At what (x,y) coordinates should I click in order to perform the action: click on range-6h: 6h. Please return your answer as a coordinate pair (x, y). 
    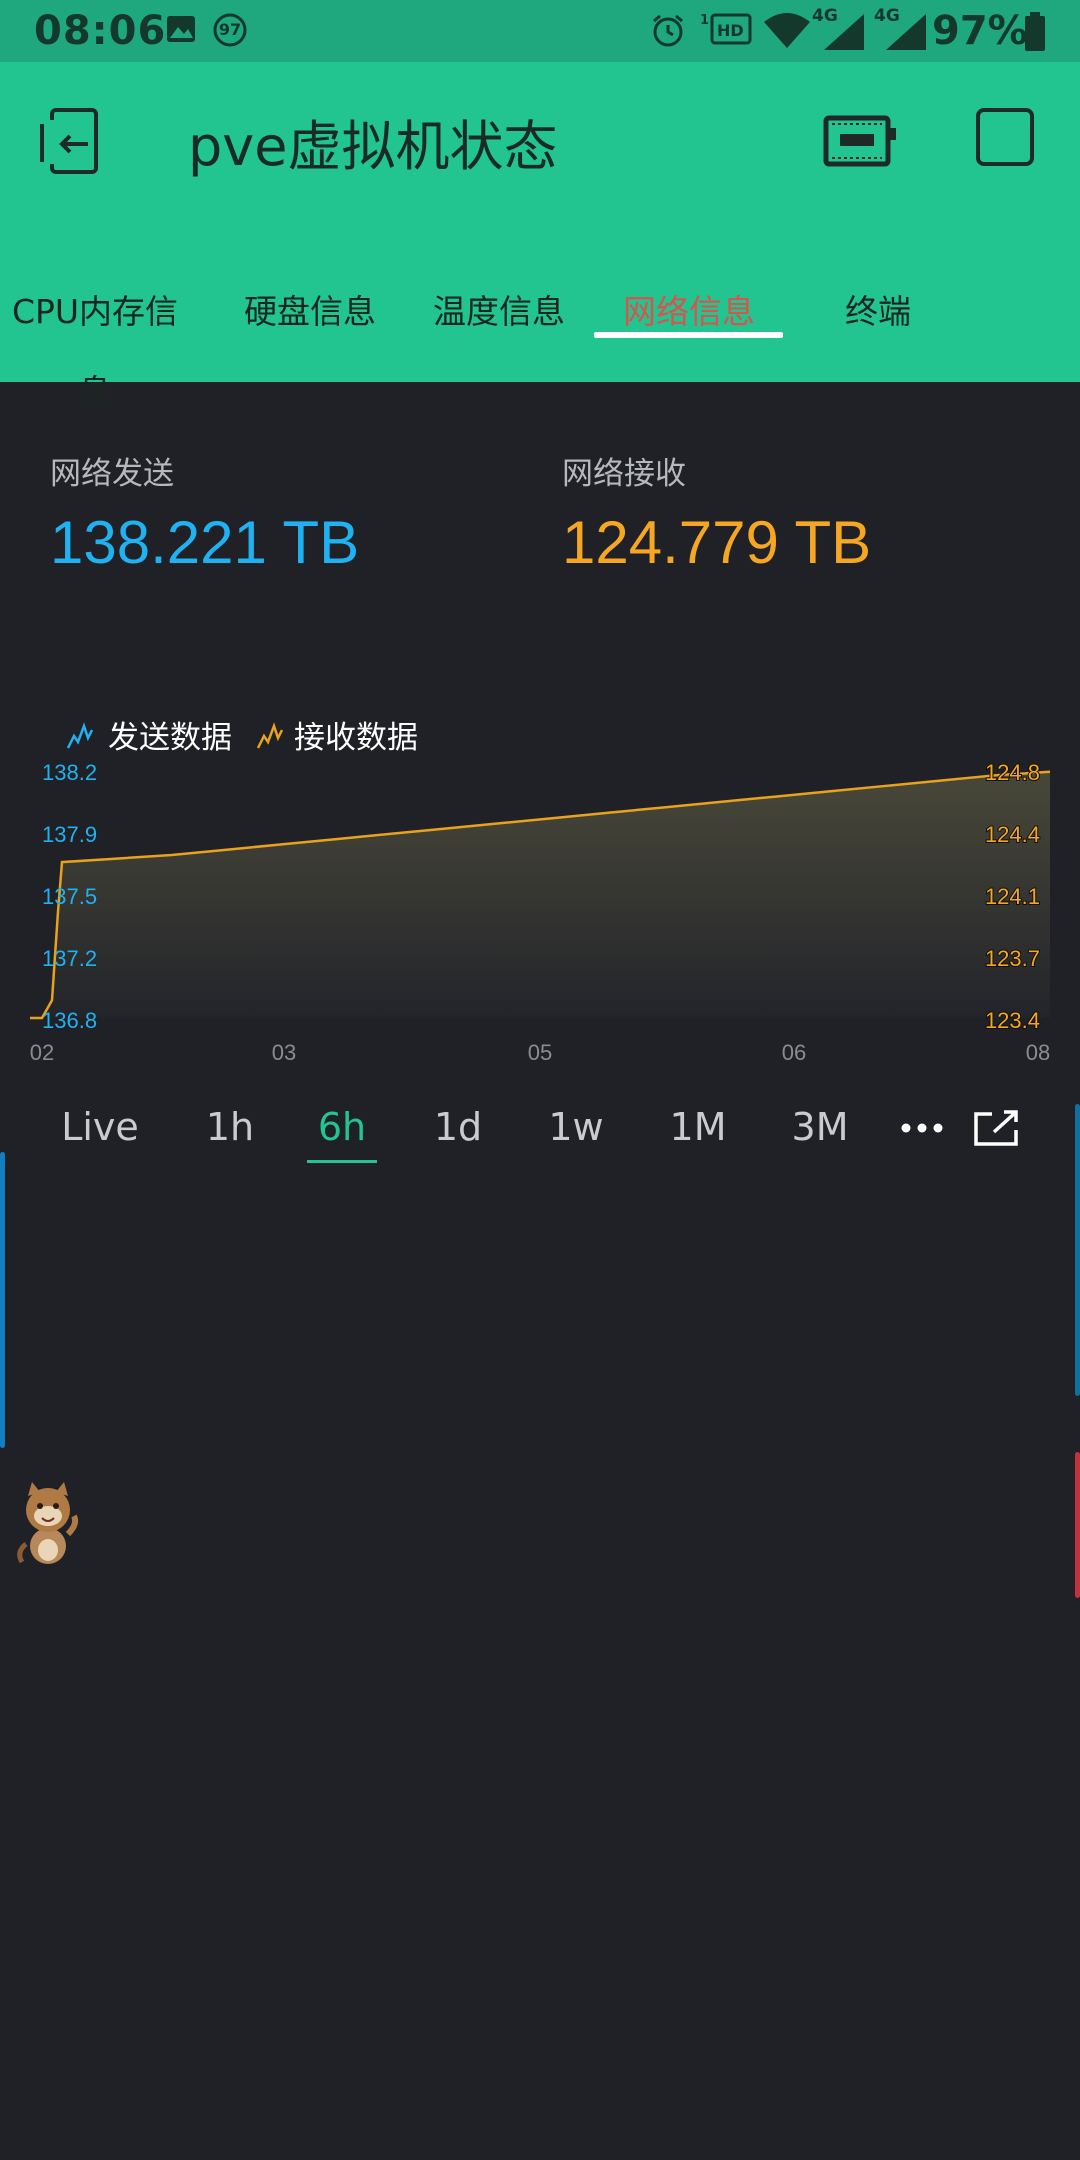
    Looking at the image, I should click on (342, 1127).